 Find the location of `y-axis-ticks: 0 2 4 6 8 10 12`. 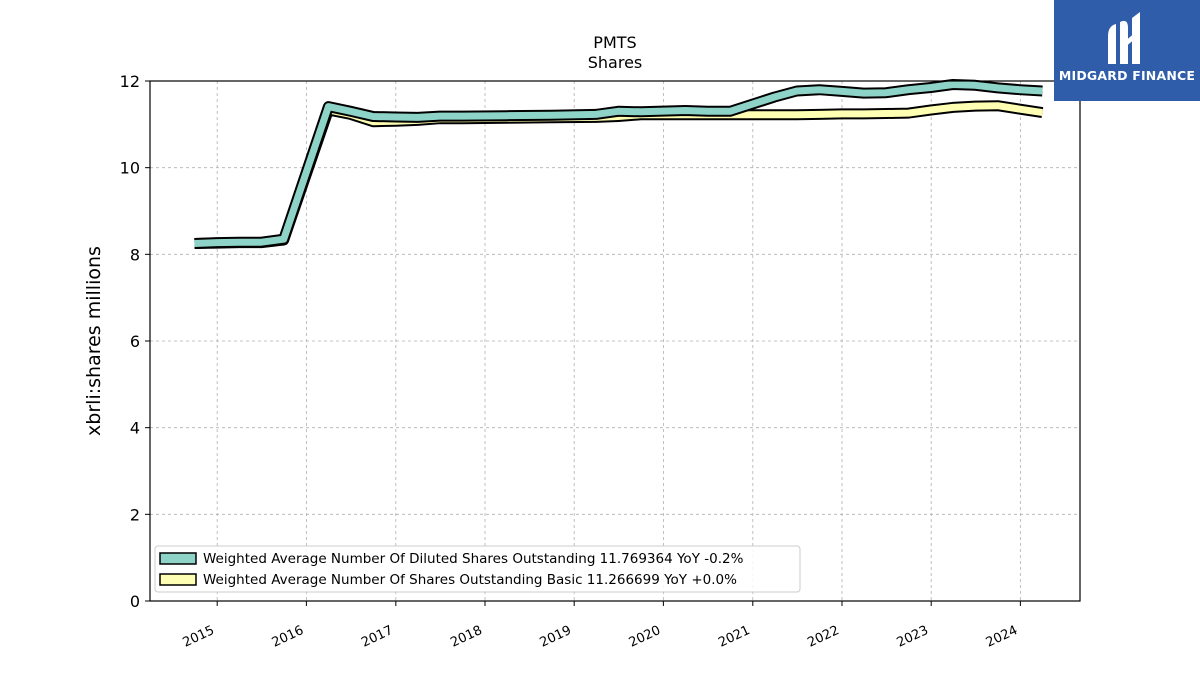

y-axis-ticks: 0 2 4 6 8 10 12 is located at coordinates (135, 341).